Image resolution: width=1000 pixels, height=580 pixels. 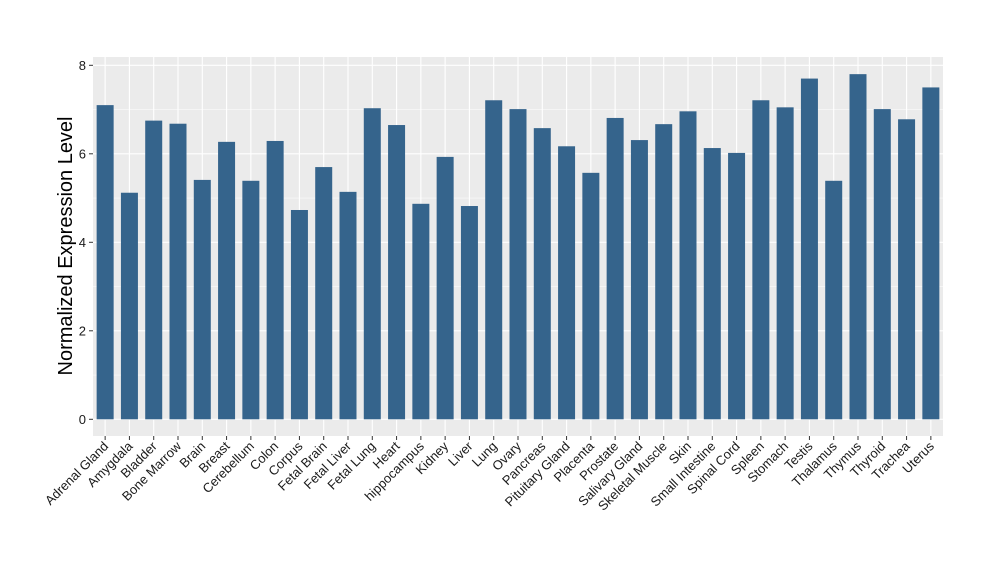 I want to click on y-tick-label: 4, so click(x=82, y=242).